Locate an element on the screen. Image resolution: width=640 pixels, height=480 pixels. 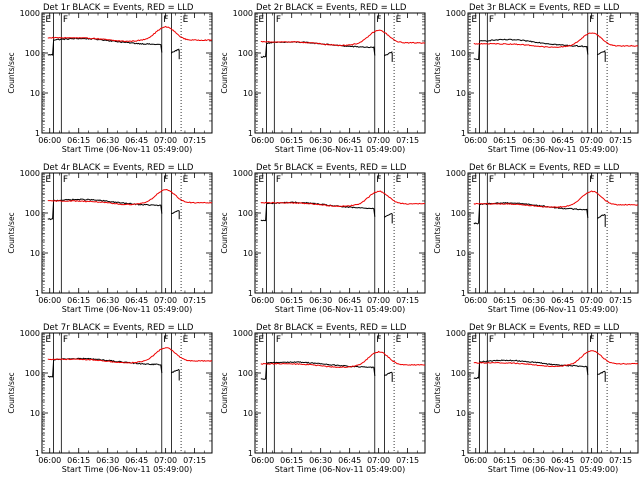
panel-title: Det 8r BLACK = Events, RED = LLD is located at coordinates (331, 328).